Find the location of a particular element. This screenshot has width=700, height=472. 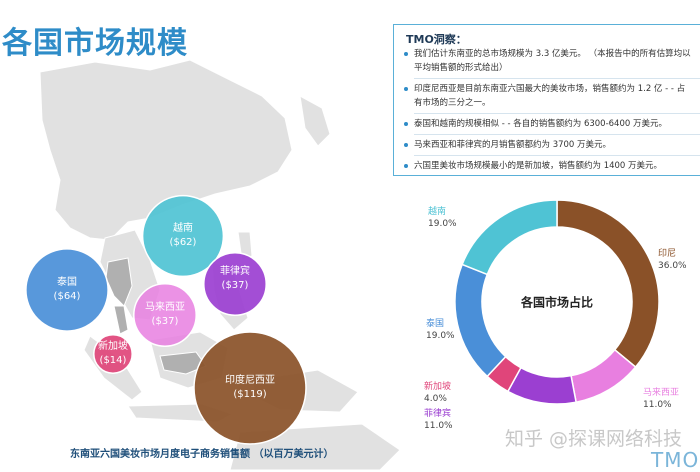

donut-label-name: 马来西亚 is located at coordinates (661, 393).